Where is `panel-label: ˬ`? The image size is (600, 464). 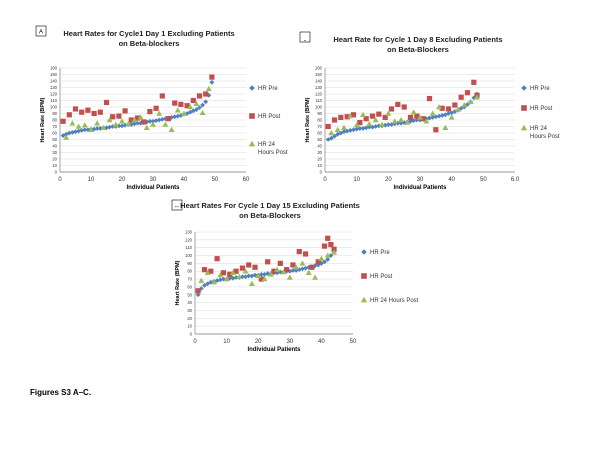 panel-label: ˬ is located at coordinates (305, 39).